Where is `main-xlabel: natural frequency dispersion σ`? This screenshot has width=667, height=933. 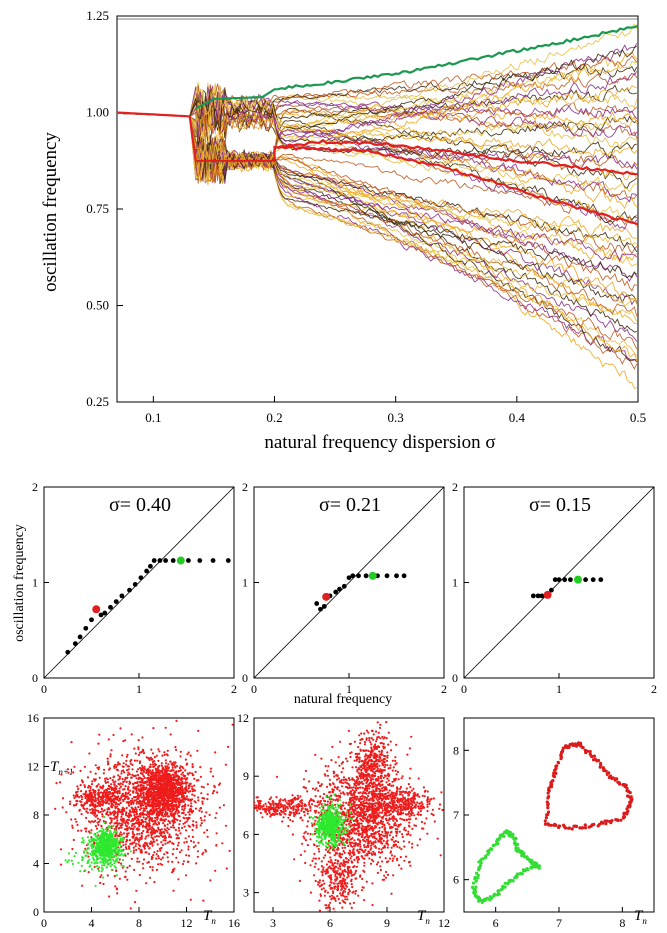
main-xlabel: natural frequency dispersion σ is located at coordinates (379, 442).